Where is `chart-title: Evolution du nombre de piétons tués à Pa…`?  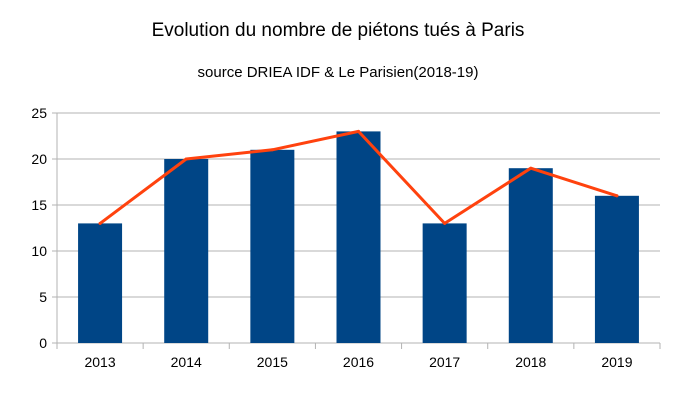 chart-title: Evolution du nombre de piétons tués à Pa… is located at coordinates (338, 30).